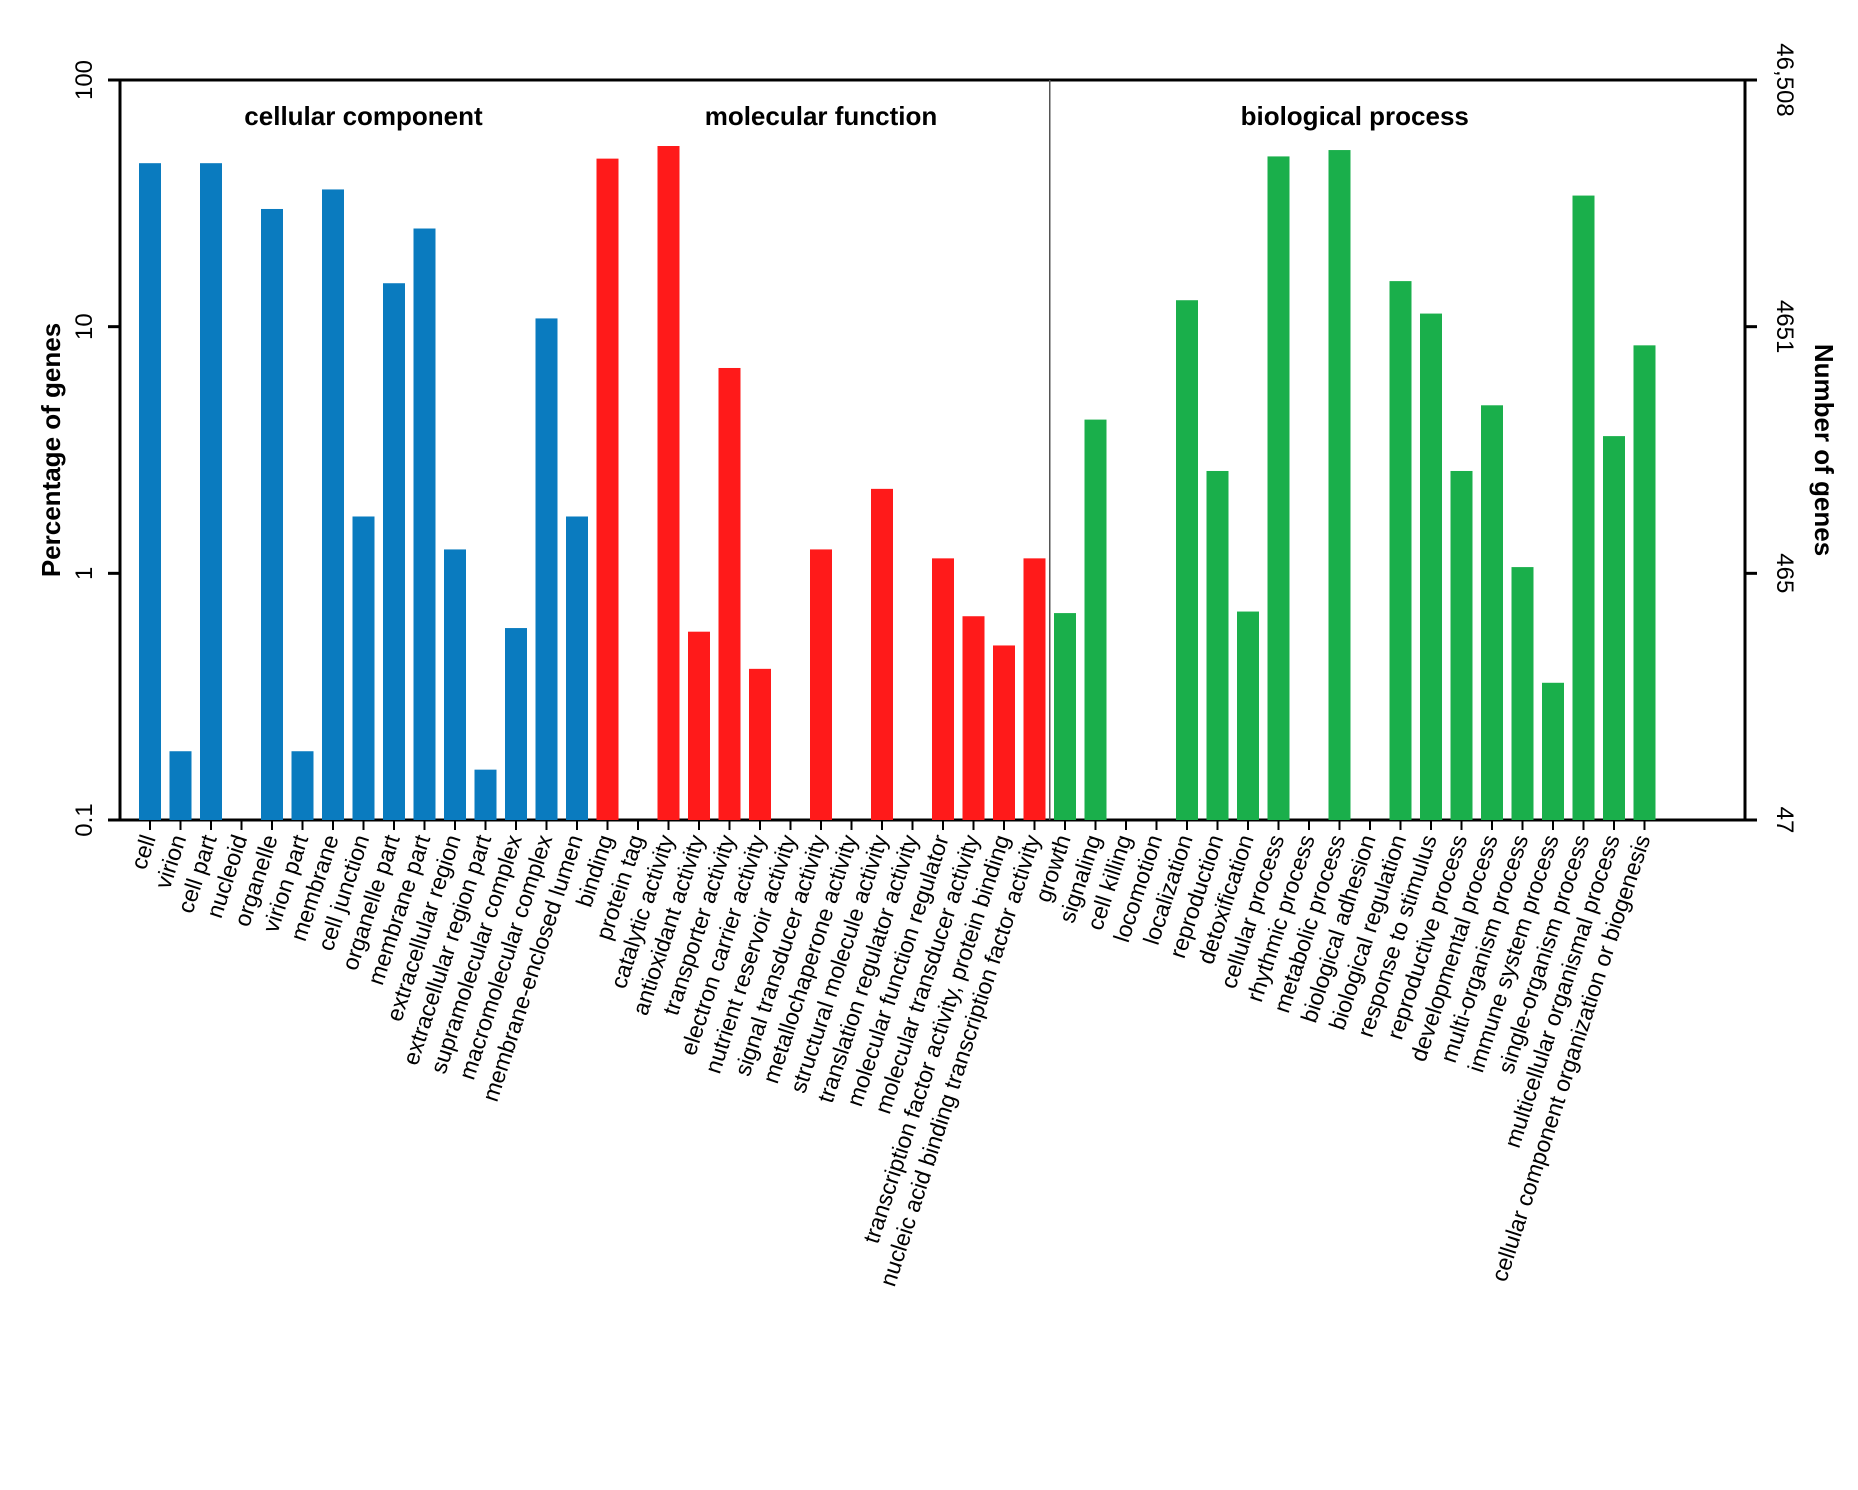 The width and height of the screenshot is (1858, 1490). What do you see at coordinates (363, 116) in the screenshot?
I see `section-label: cellular component` at bounding box center [363, 116].